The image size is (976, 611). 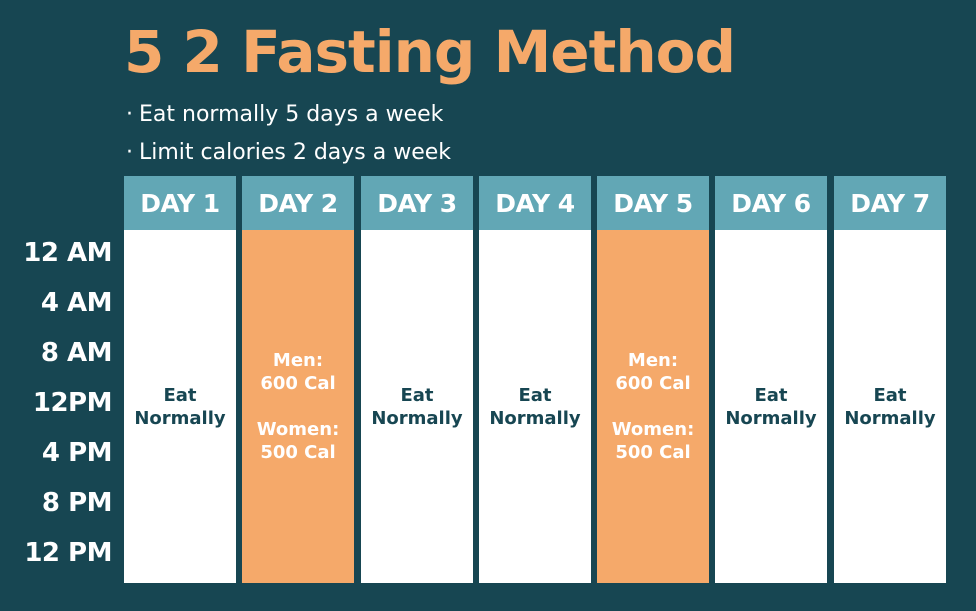 I want to click on day-column-4: DAY 4 Eat Normally, so click(x=535, y=379).